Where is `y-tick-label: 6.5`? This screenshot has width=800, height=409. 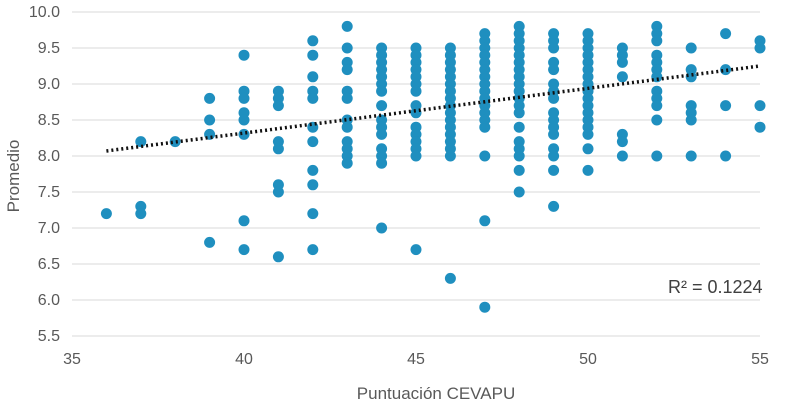 y-tick-label: 6.5 is located at coordinates (49, 264).